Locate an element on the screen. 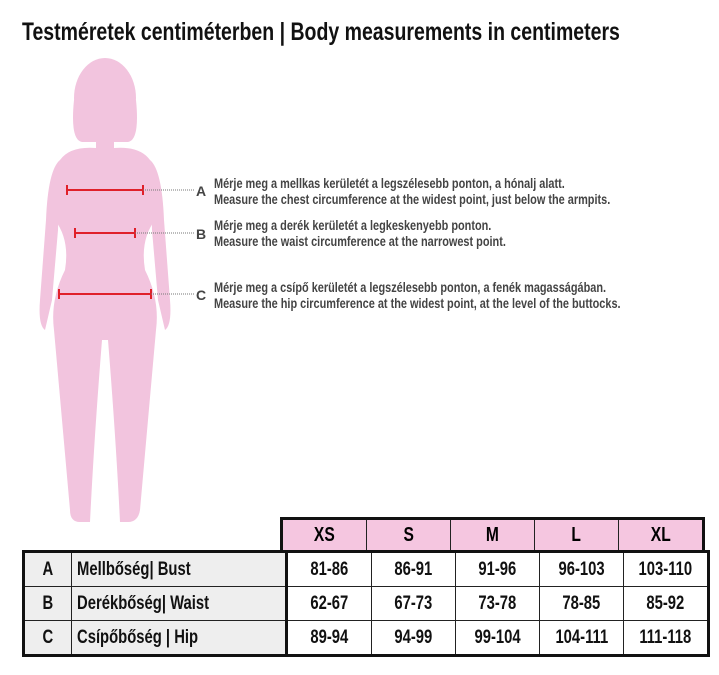  row-label: Mellbőség| Bust is located at coordinates (179, 569).